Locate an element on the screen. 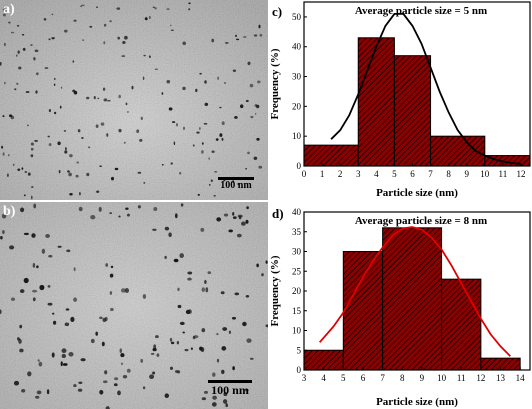  chart-title: Average particle size = 8 nm is located at coordinates (421, 221).